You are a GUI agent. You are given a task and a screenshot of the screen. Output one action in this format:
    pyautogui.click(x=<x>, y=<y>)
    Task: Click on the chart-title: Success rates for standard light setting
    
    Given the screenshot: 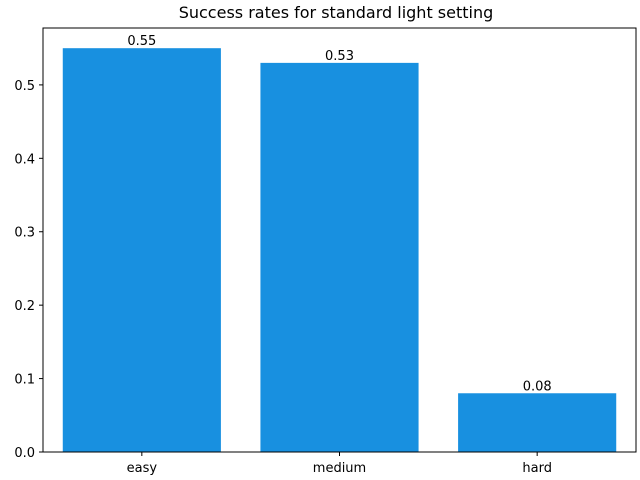 What is the action you would take?
    pyautogui.click(x=336, y=12)
    